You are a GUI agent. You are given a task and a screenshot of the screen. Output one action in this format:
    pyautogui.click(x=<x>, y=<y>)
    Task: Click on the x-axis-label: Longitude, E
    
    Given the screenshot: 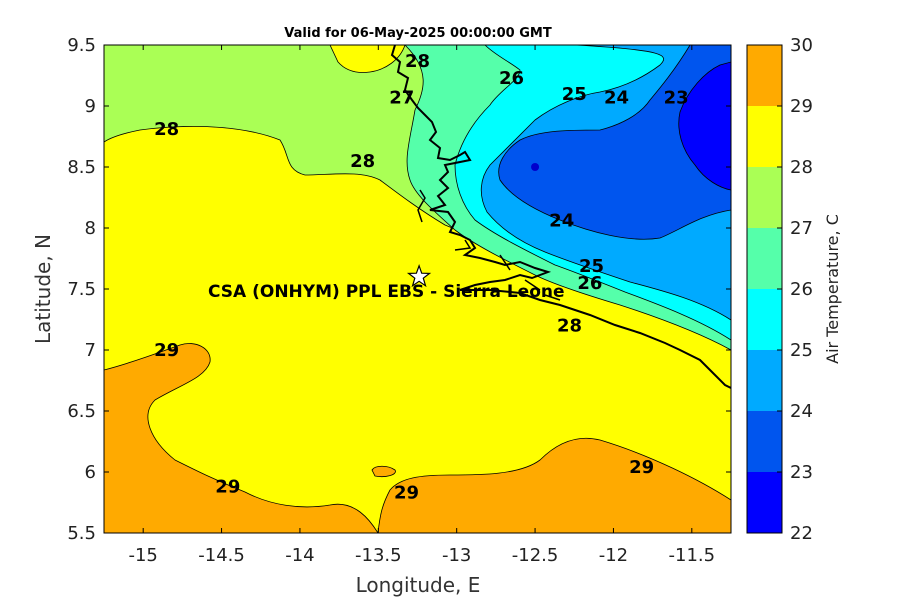 What is the action you would take?
    pyautogui.click(x=418, y=585)
    